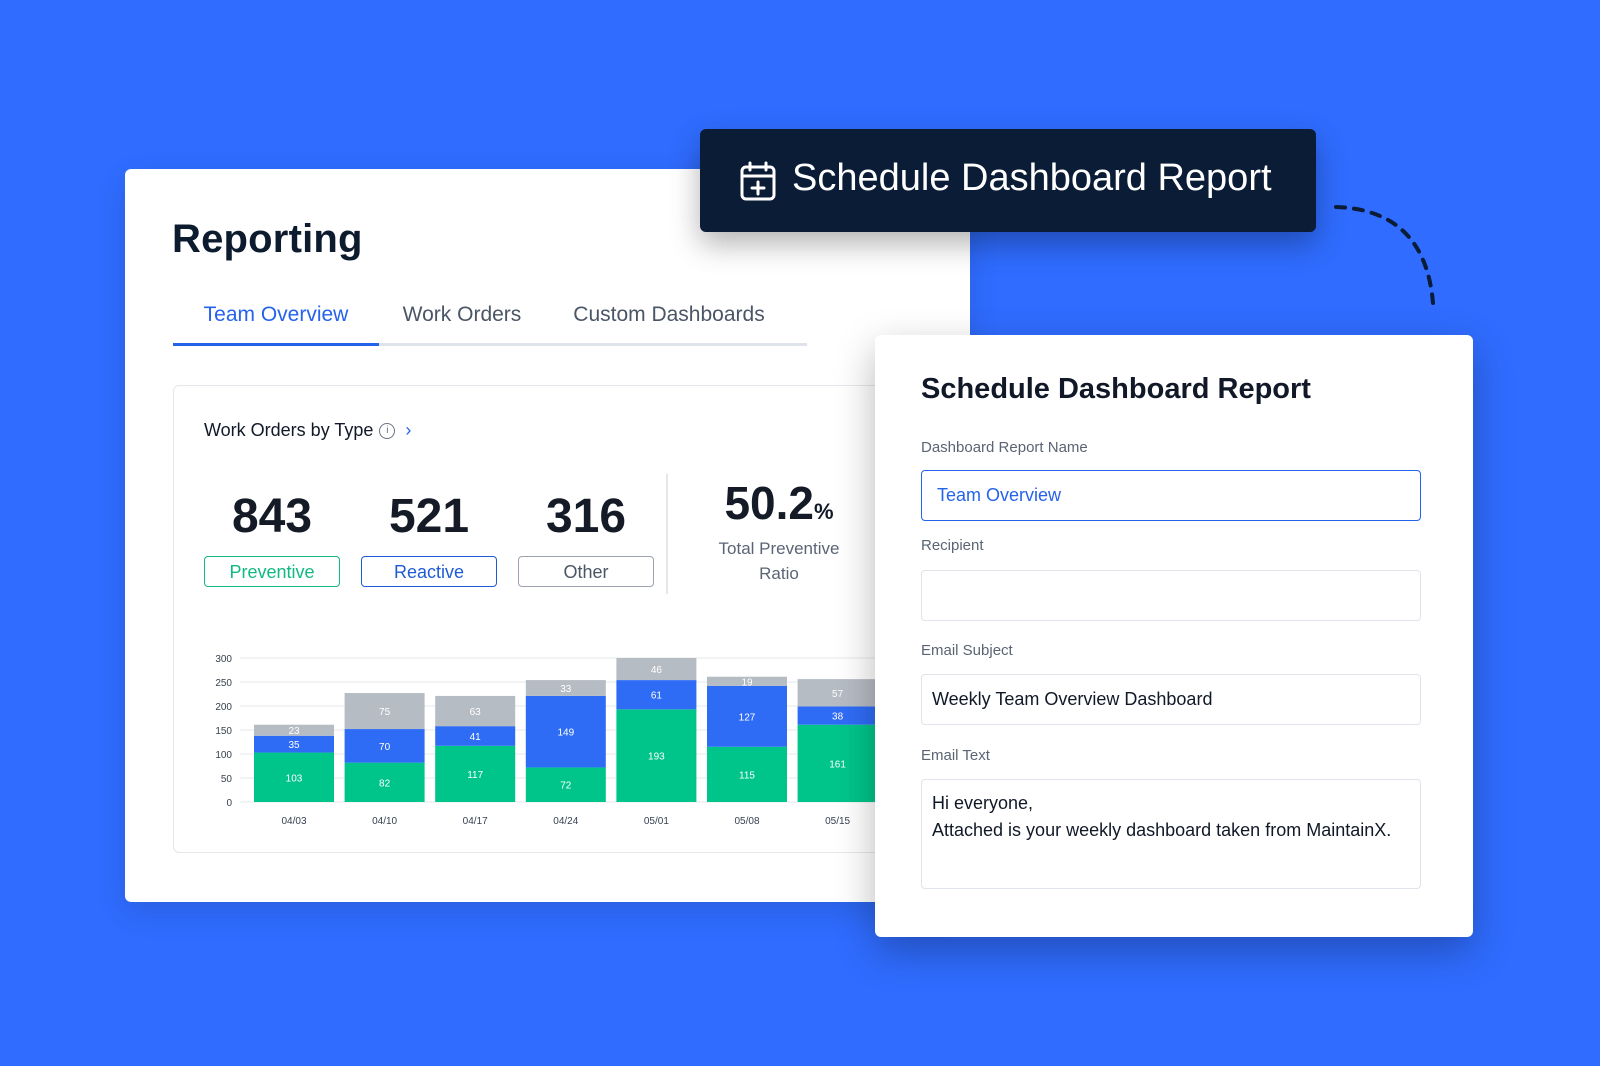 Image resolution: width=1600 pixels, height=1066 pixels. What do you see at coordinates (1171, 495) in the screenshot?
I see `report-name-input` at bounding box center [1171, 495].